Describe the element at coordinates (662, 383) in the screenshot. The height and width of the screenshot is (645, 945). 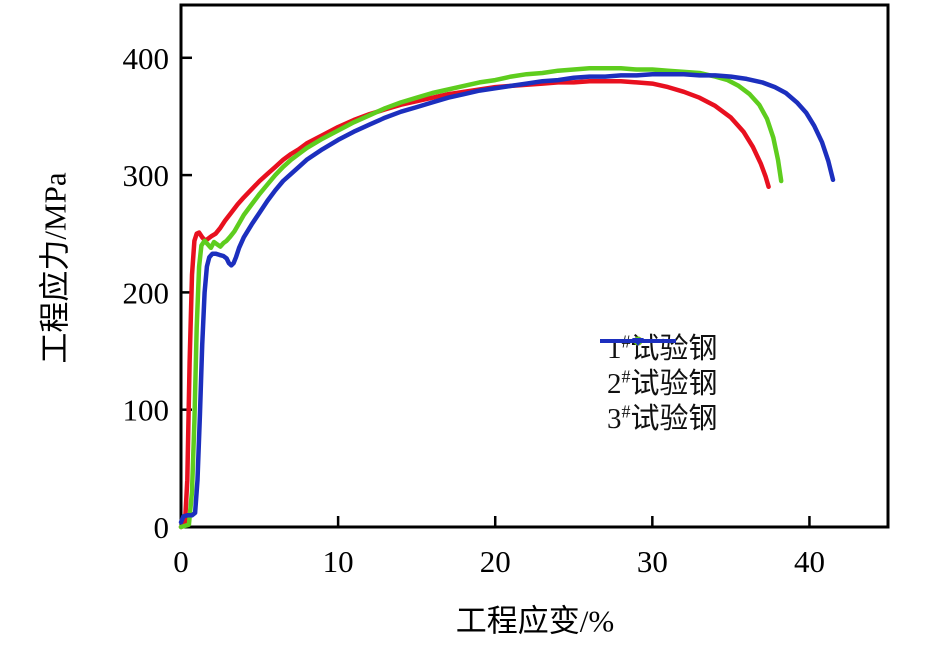
I see `legend-label: 2#试验钢` at that location.